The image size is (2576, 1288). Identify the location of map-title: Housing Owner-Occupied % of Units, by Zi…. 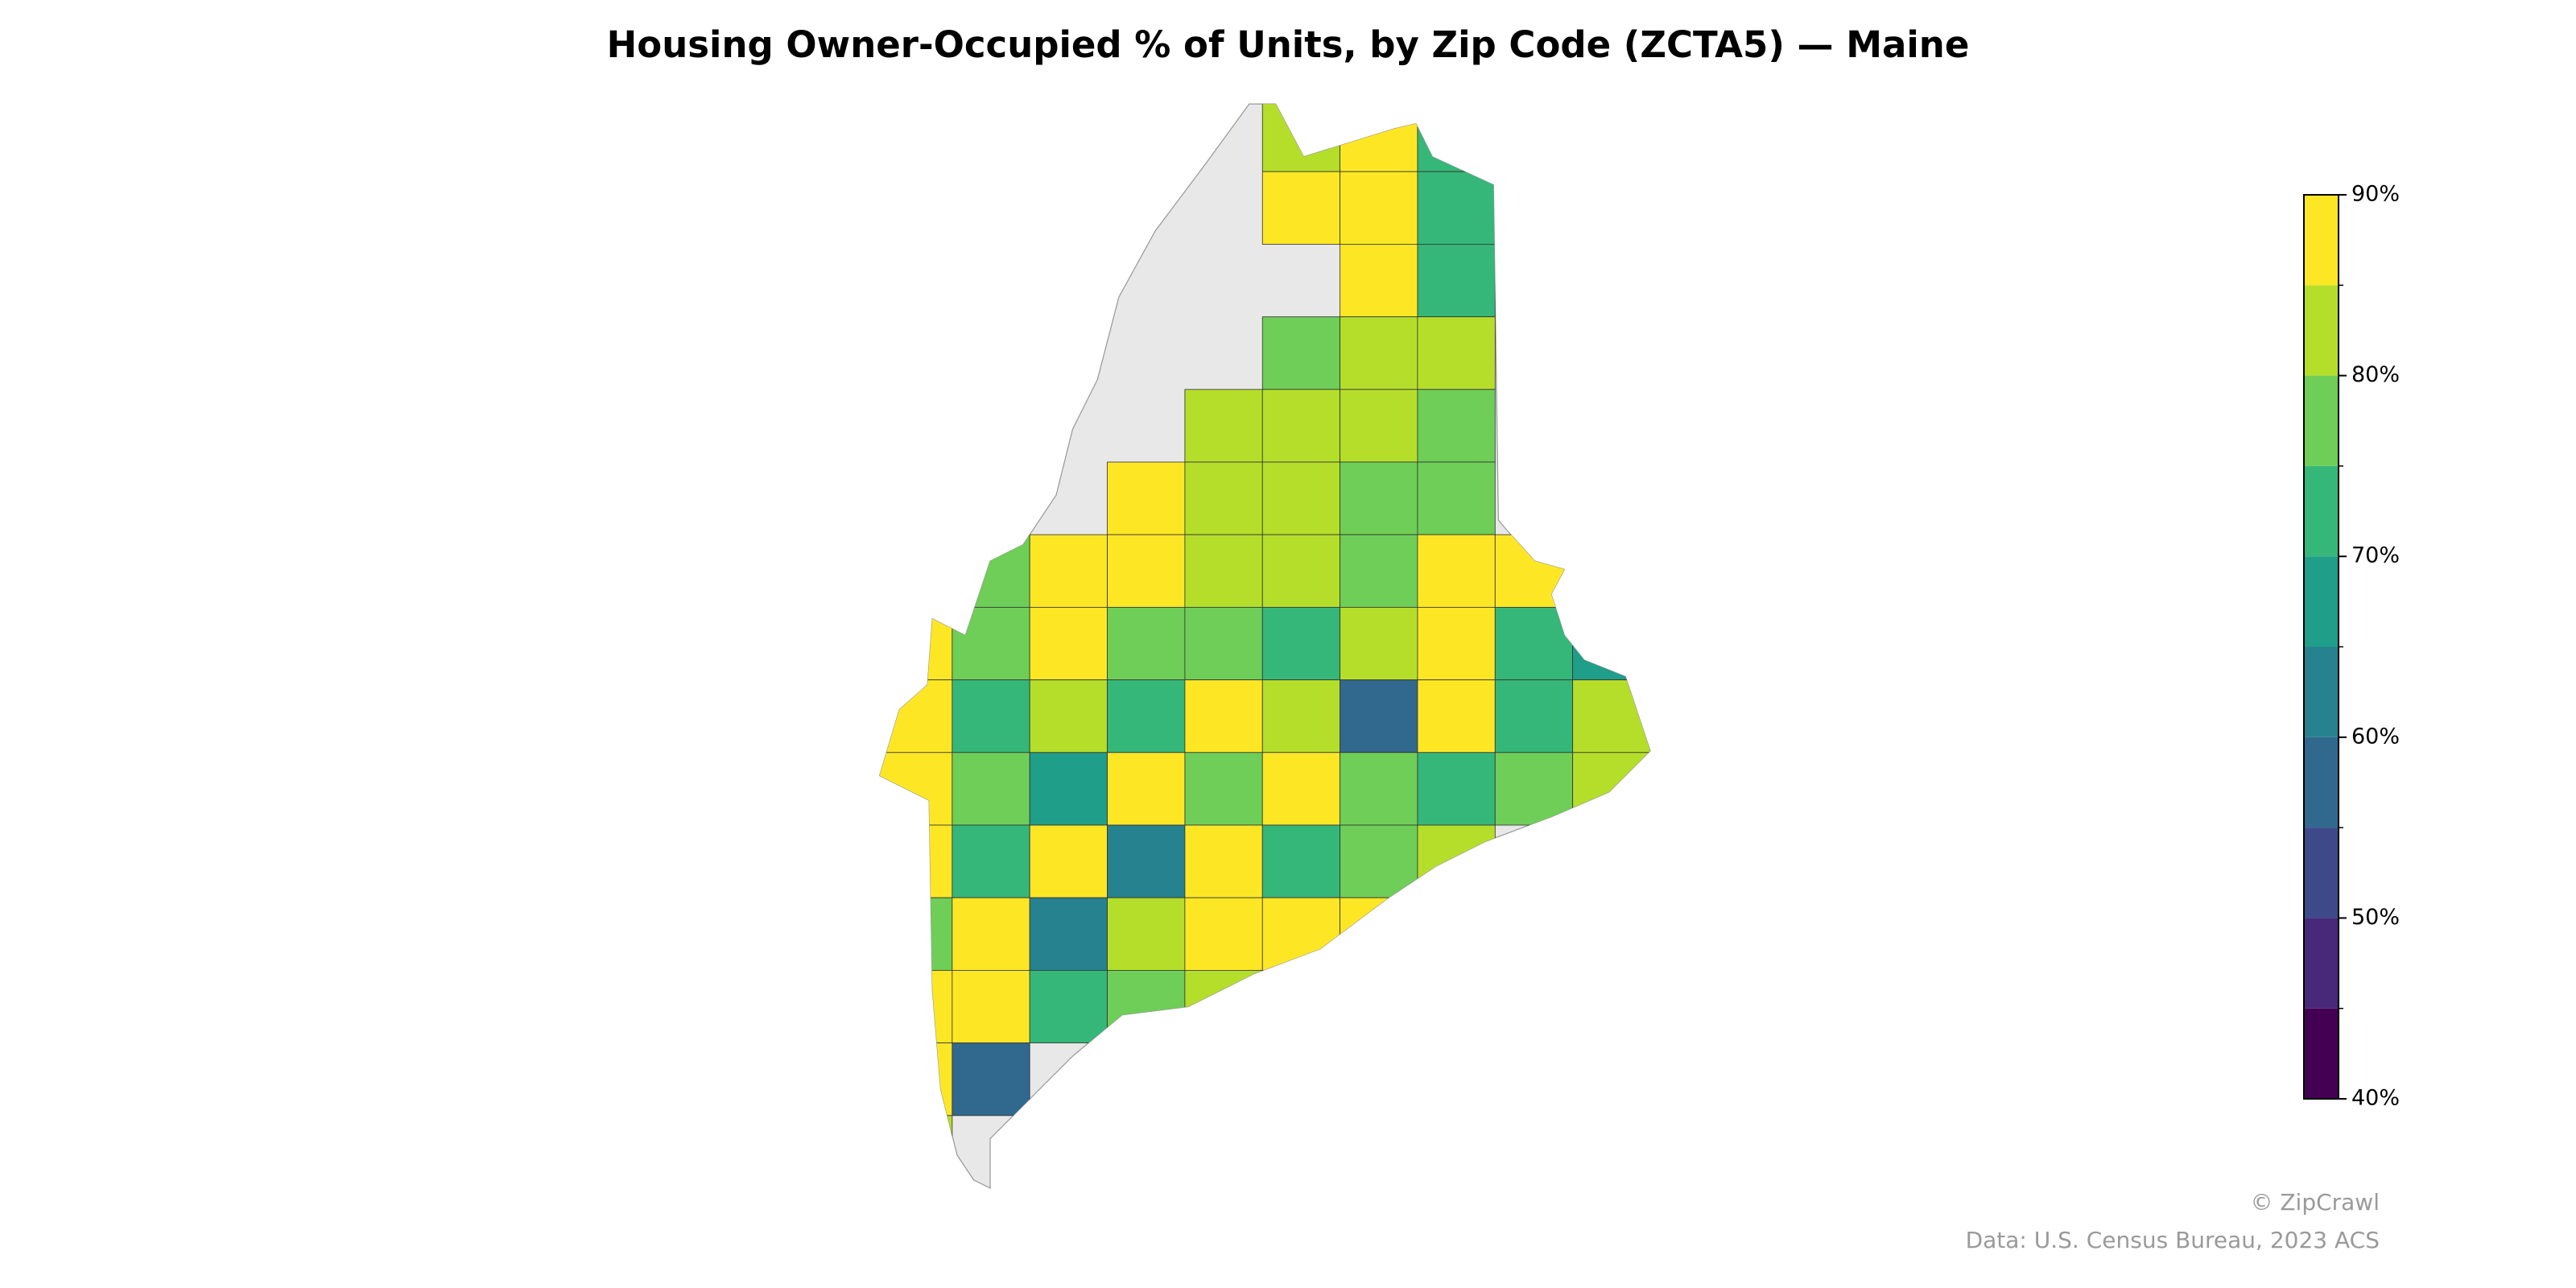
(1288, 44).